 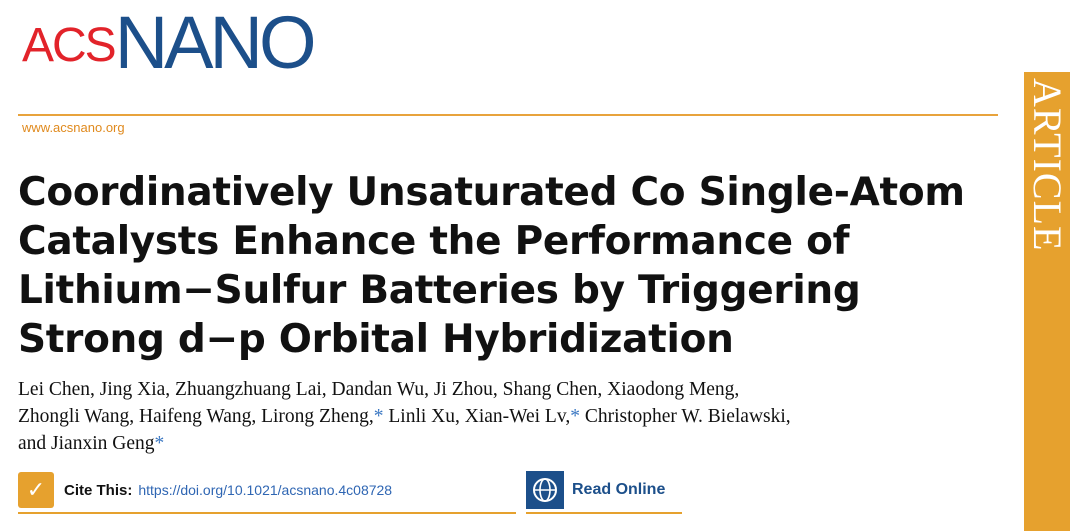 What do you see at coordinates (1047, 165) in the screenshot?
I see `section-label: ARTICLE` at bounding box center [1047, 165].